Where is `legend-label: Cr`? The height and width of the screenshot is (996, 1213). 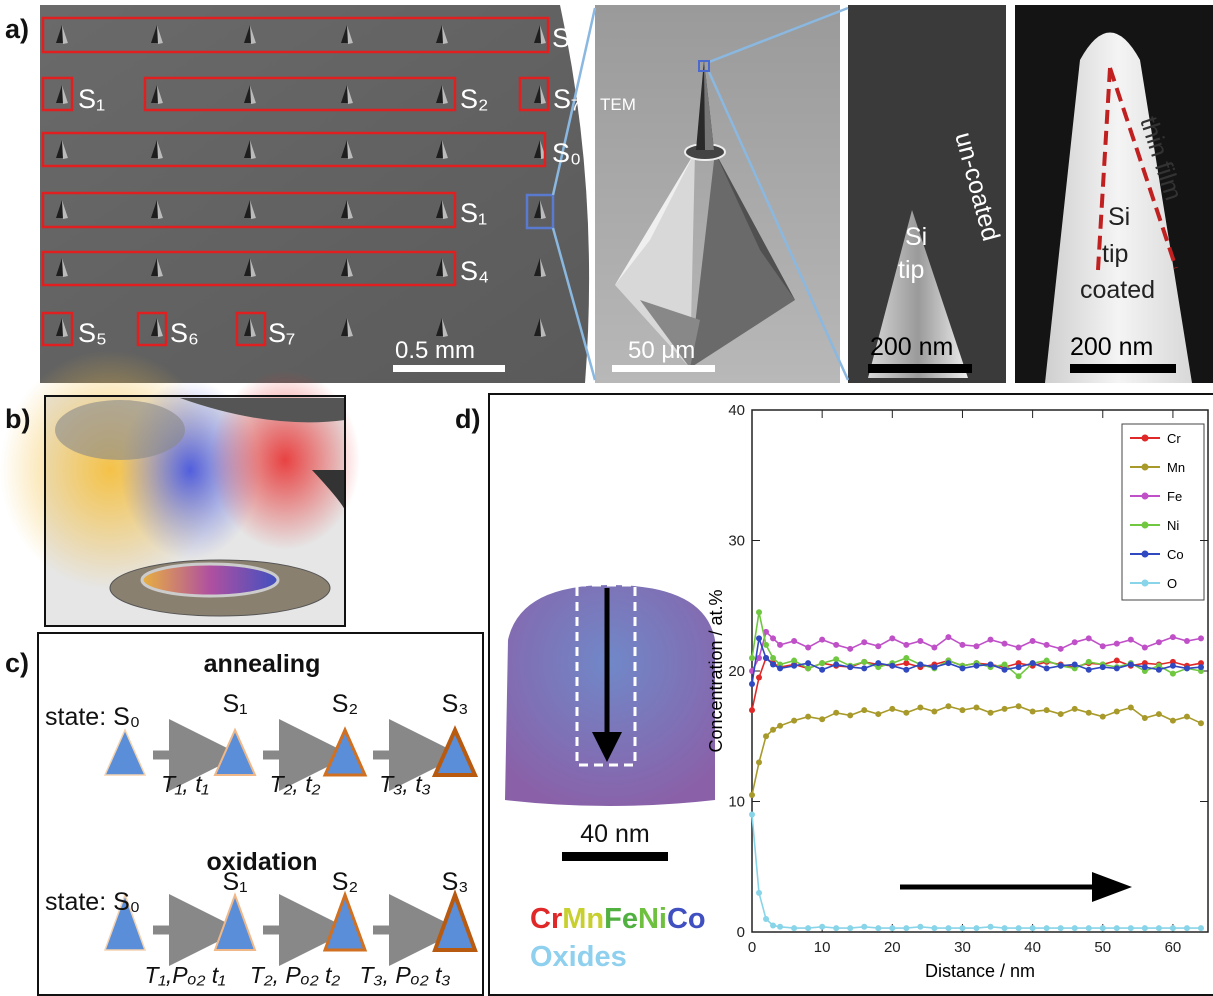
legend-label: Cr is located at coordinates (1174, 438).